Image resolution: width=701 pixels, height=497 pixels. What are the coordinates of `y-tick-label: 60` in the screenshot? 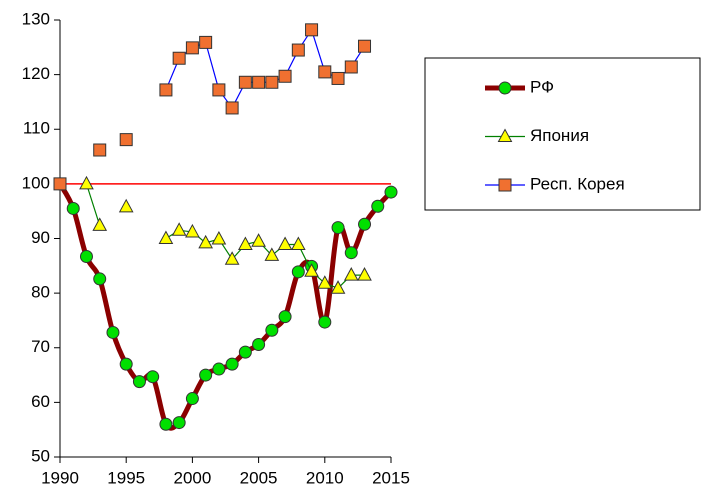 It's located at (40, 401).